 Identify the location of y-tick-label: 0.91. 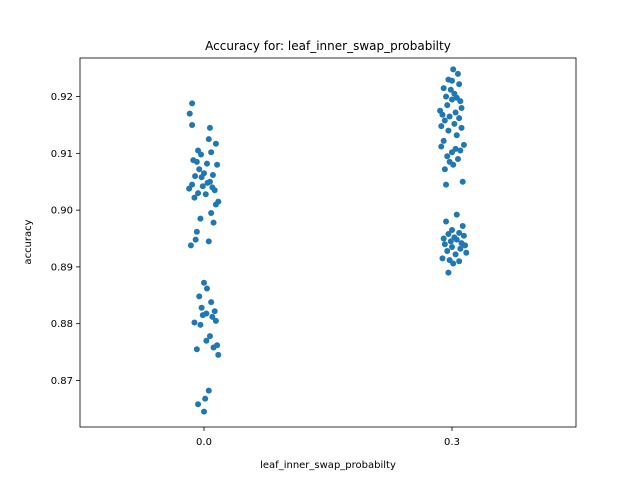
(62, 154).